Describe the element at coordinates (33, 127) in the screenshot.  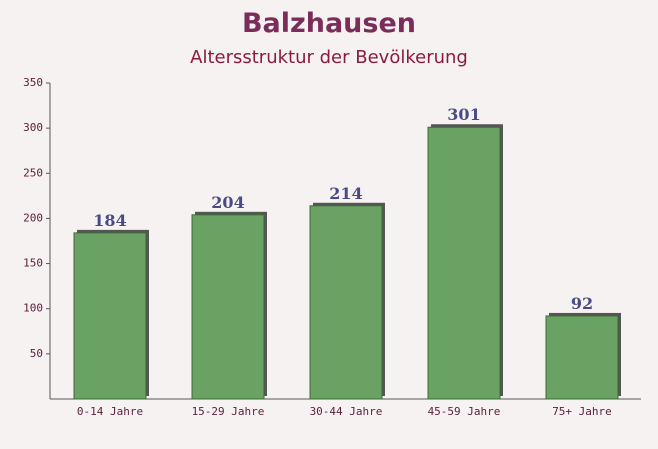
I see `y-tick-label: 300` at that location.